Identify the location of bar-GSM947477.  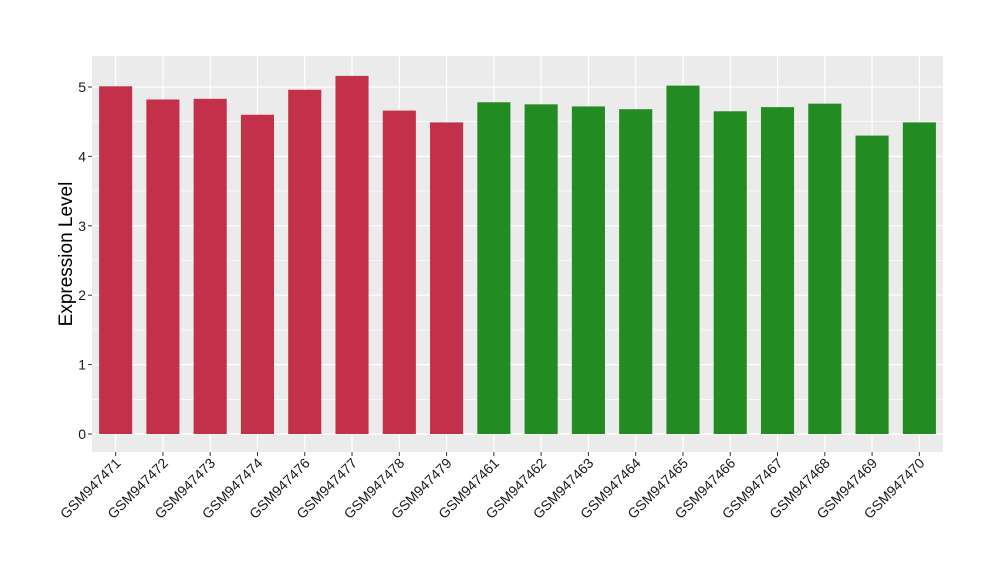
(352, 254).